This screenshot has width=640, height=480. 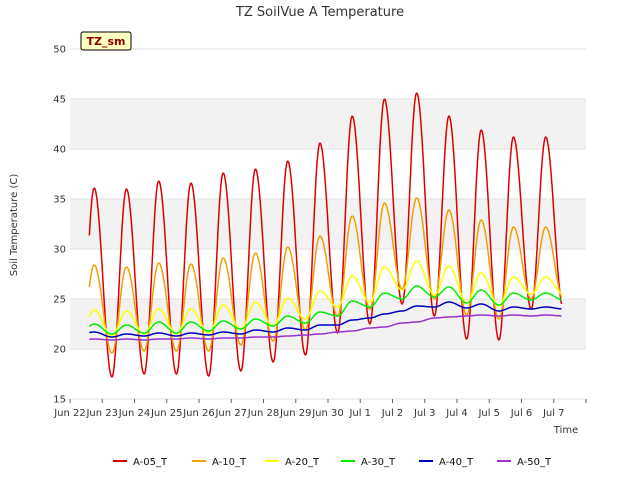 What do you see at coordinates (59, 225) in the screenshot?
I see `y-axis: 15 20 25 30 35 40 45 50` at bounding box center [59, 225].